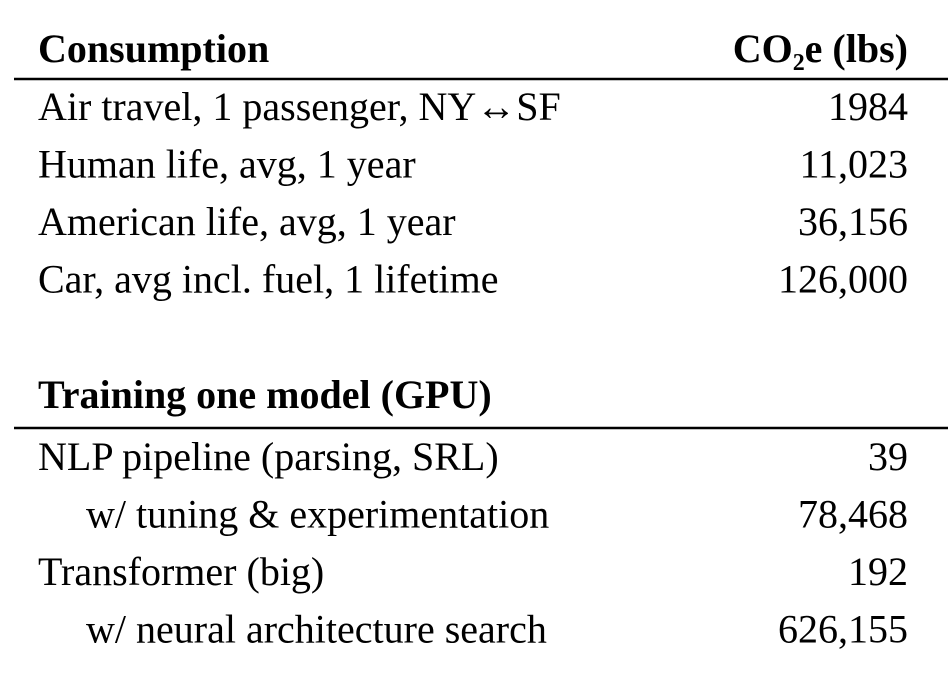 Image resolution: width=948 pixels, height=674 pixels. What do you see at coordinates (227, 164) in the screenshot?
I see `row-label: Human life, avg, 1 year` at bounding box center [227, 164].